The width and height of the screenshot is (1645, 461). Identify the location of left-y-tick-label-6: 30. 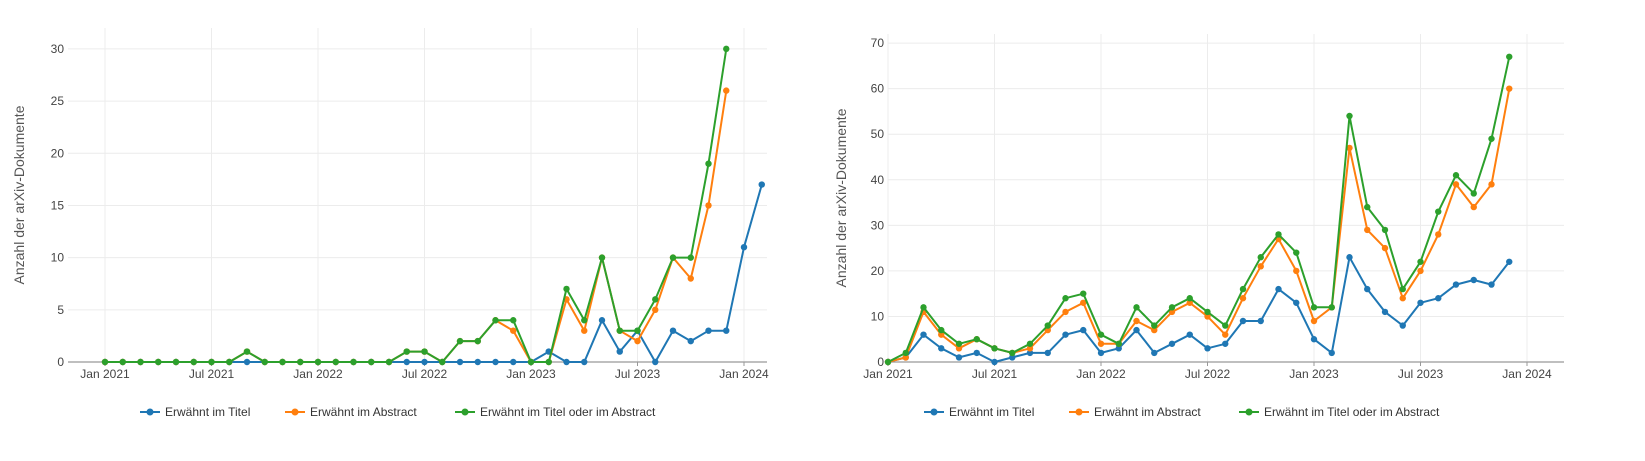
(58, 49).